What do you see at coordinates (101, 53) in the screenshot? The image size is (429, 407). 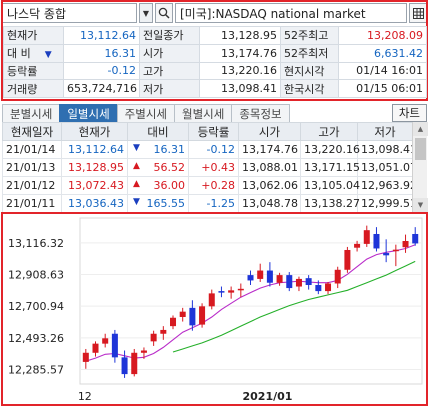 I see `quote-value: 16.31` at bounding box center [101, 53].